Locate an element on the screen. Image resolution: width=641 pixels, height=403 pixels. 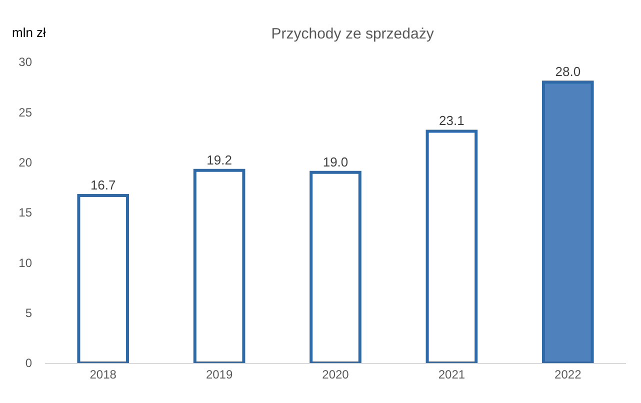
data-label: 28.0 is located at coordinates (568, 72).